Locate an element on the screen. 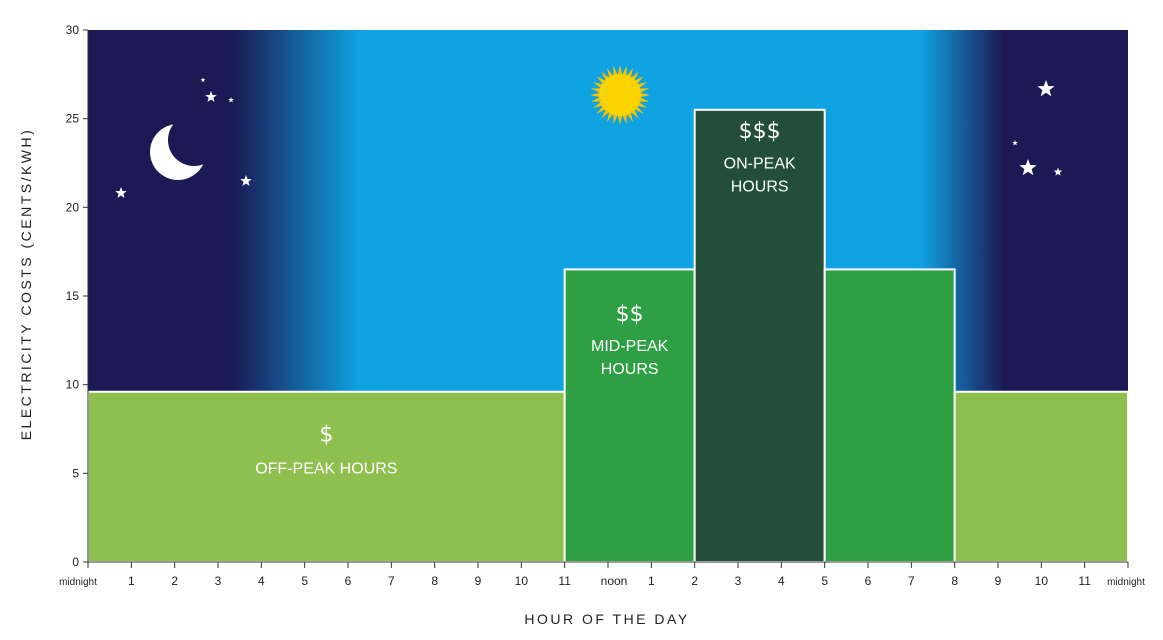 The height and width of the screenshot is (640, 1163). y-tick-label: 15 is located at coordinates (73, 296).